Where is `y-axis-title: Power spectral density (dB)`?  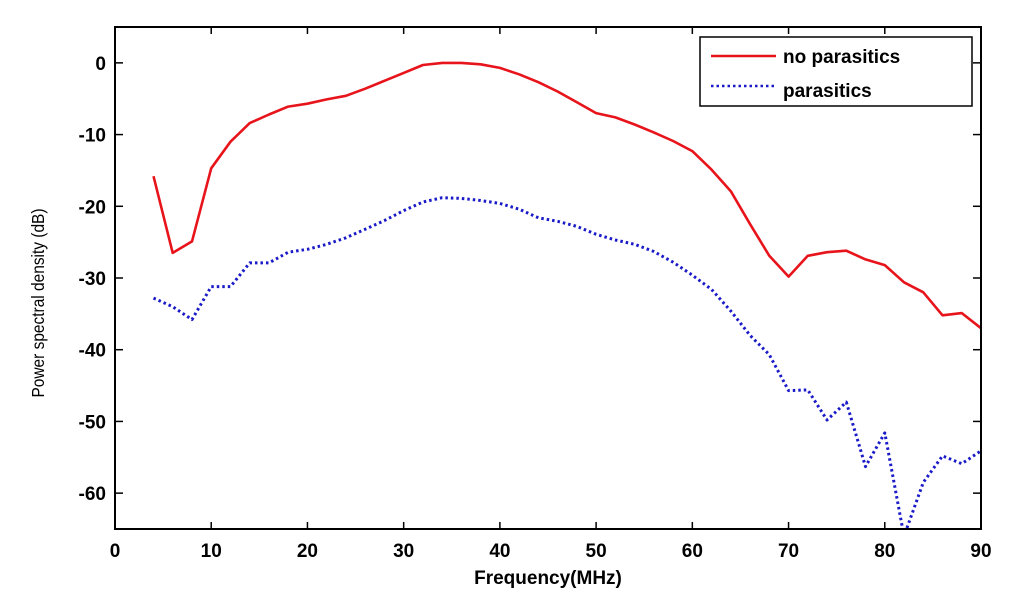 y-axis-title: Power spectral density (dB) is located at coordinates (38, 302).